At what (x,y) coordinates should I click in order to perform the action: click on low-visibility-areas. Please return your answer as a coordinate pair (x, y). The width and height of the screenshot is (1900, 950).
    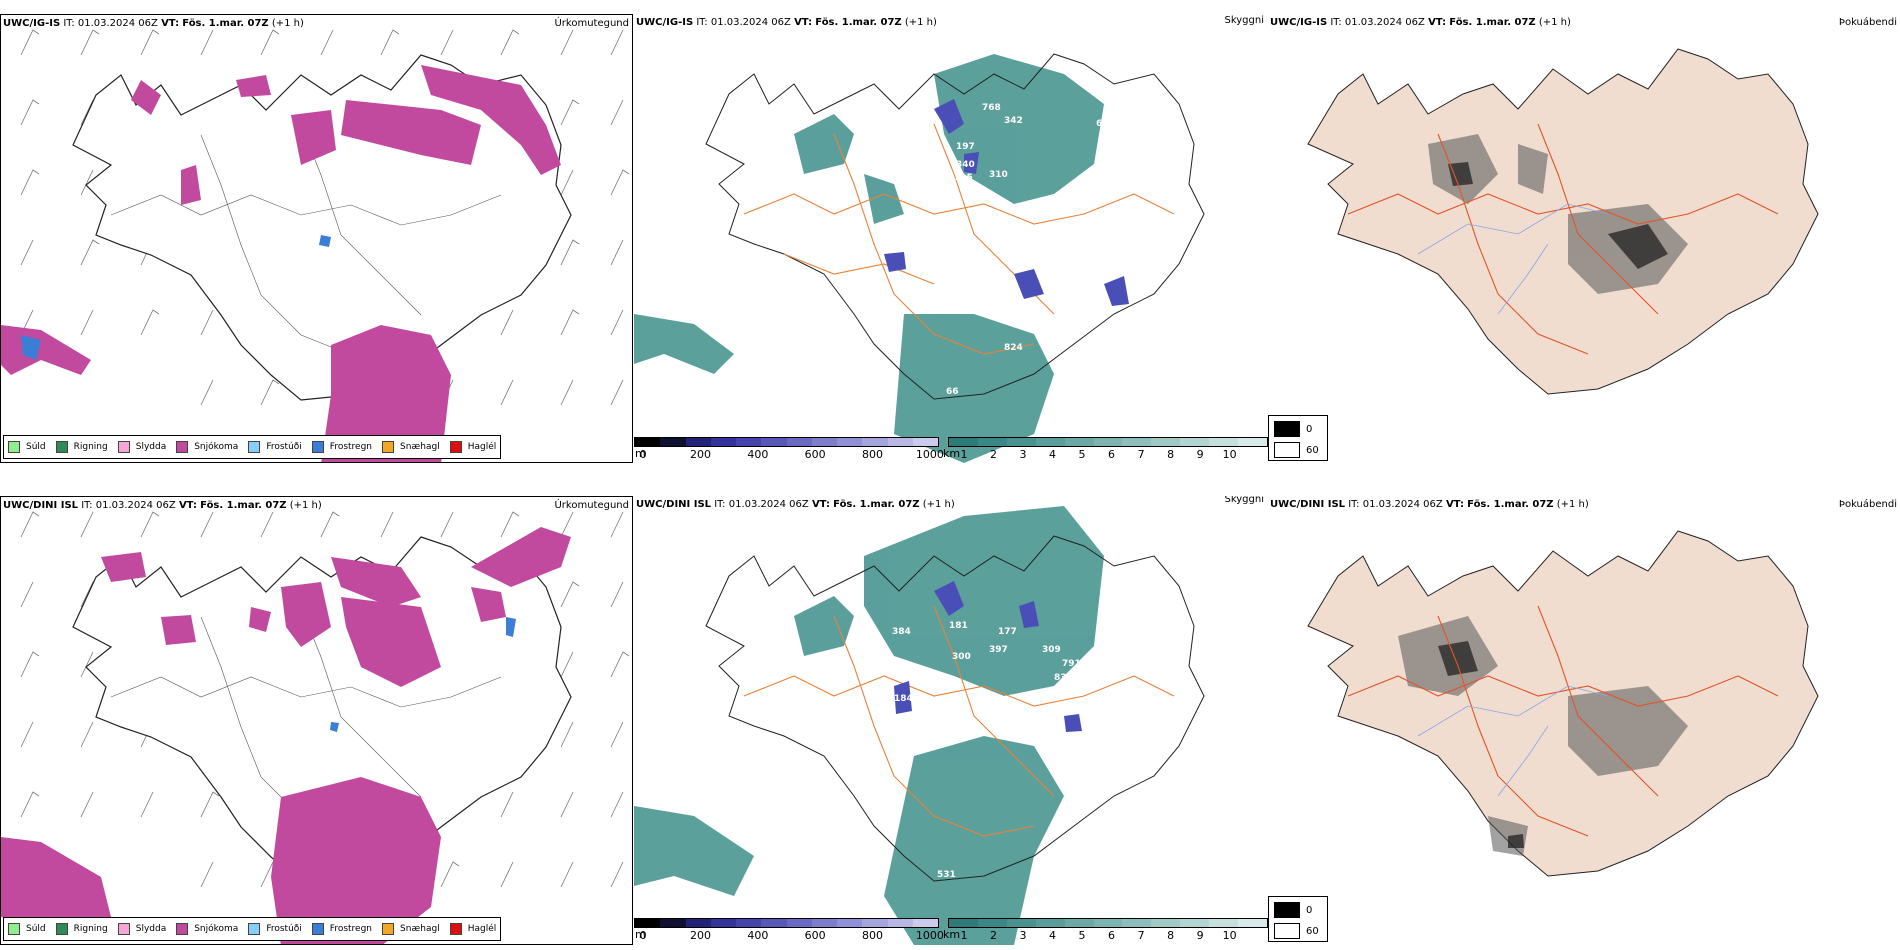
    Looking at the image, I should click on (869, 725).